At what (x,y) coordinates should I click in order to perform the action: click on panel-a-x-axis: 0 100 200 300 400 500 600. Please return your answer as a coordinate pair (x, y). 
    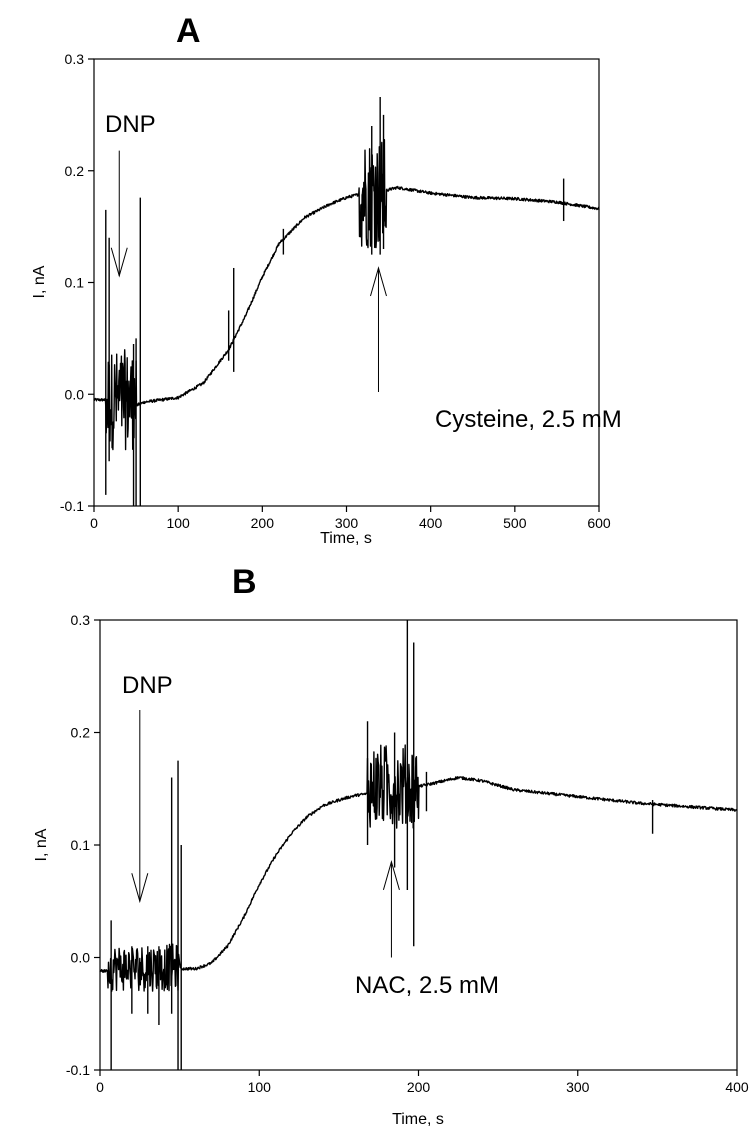
    Looking at the image, I should click on (350, 518).